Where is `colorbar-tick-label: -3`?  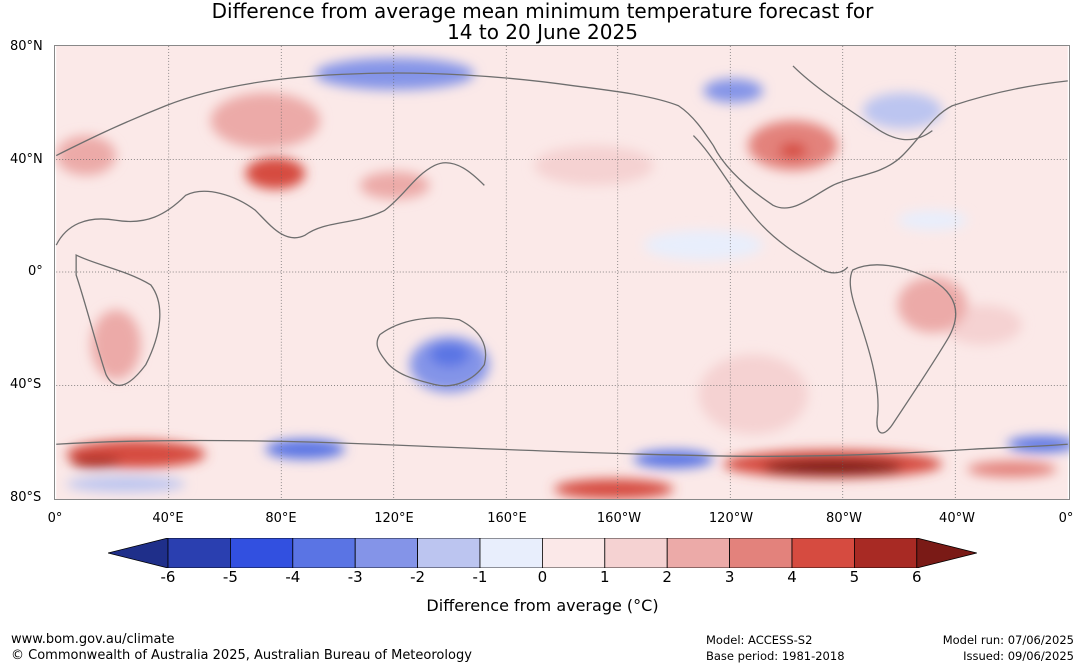
colorbar-tick-label: -3 is located at coordinates (355, 577).